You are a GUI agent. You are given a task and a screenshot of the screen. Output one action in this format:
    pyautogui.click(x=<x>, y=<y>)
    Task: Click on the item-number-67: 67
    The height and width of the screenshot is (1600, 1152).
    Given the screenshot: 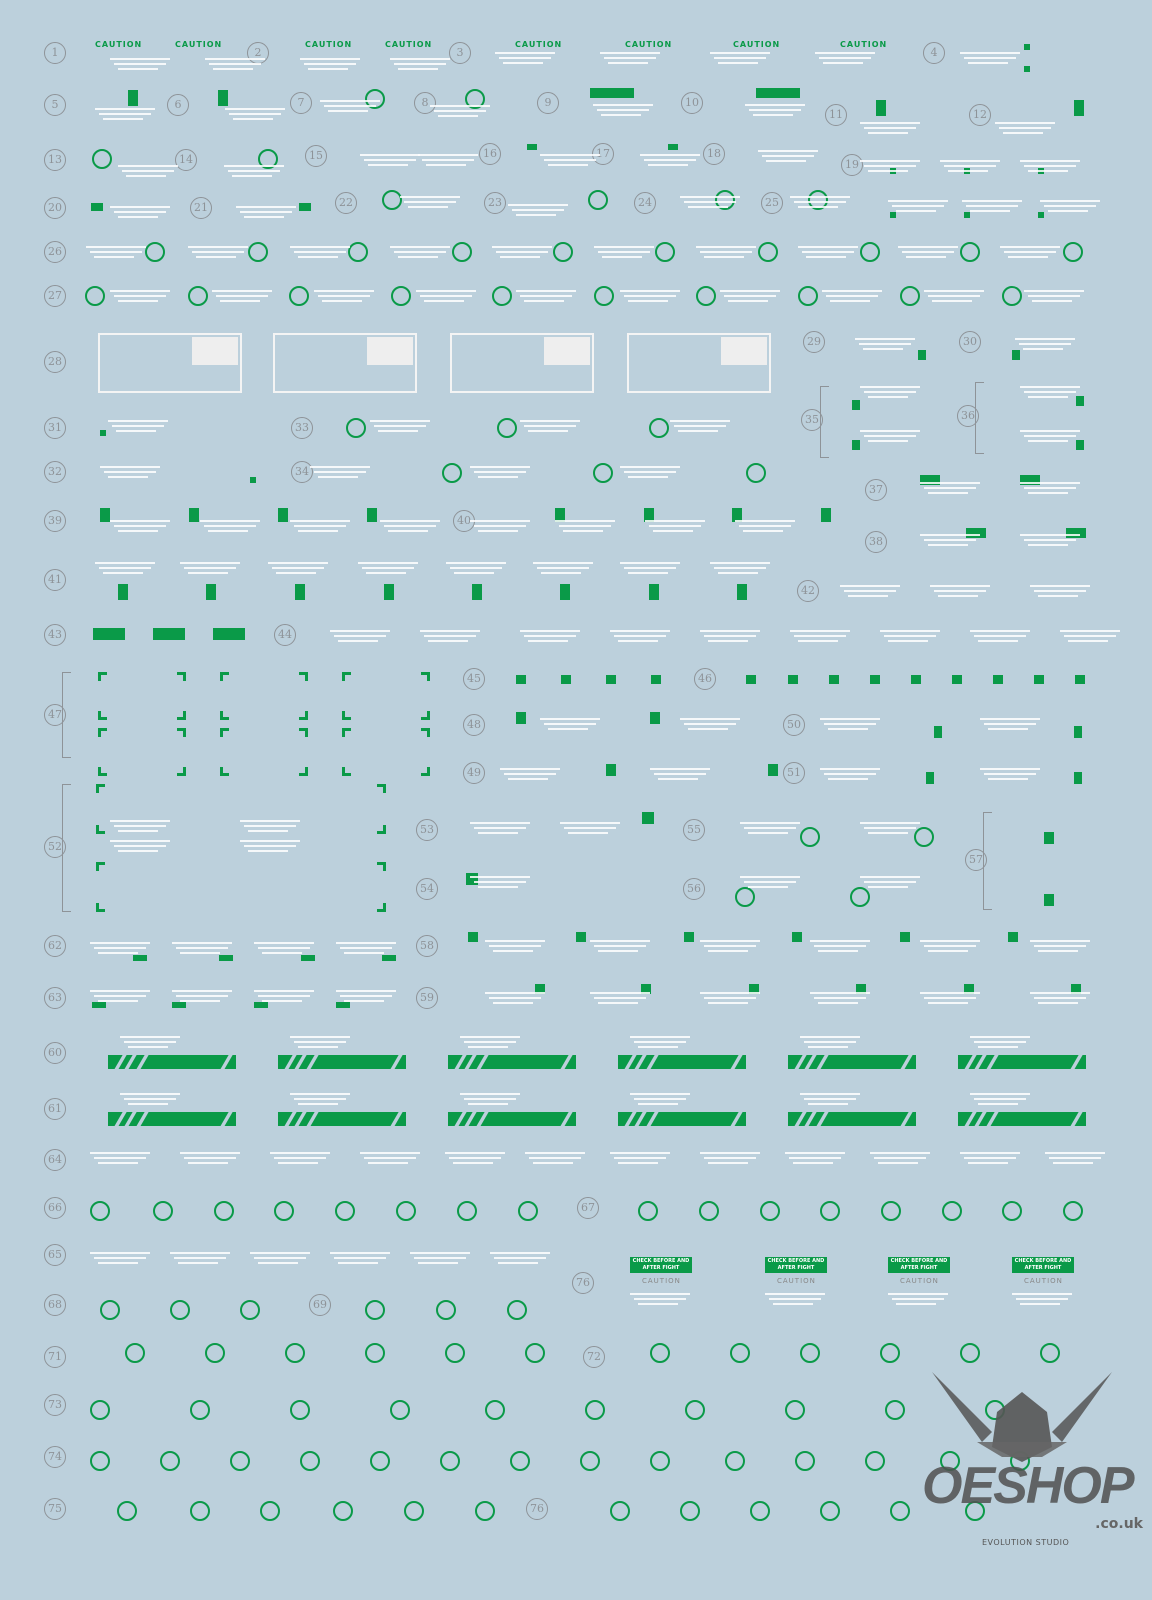 What is the action you would take?
    pyautogui.click(x=588, y=1208)
    